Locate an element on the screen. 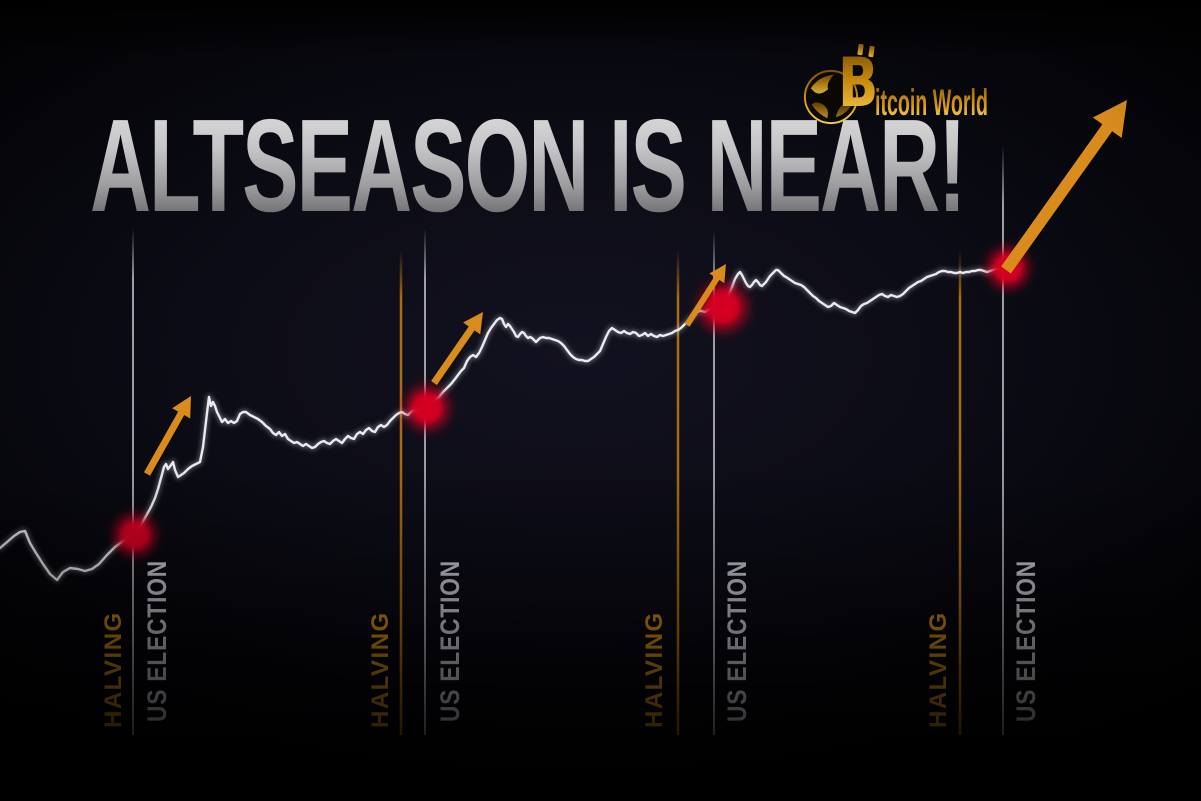 The image size is (1201, 801). brand-name: itcoin World is located at coordinates (931, 102).